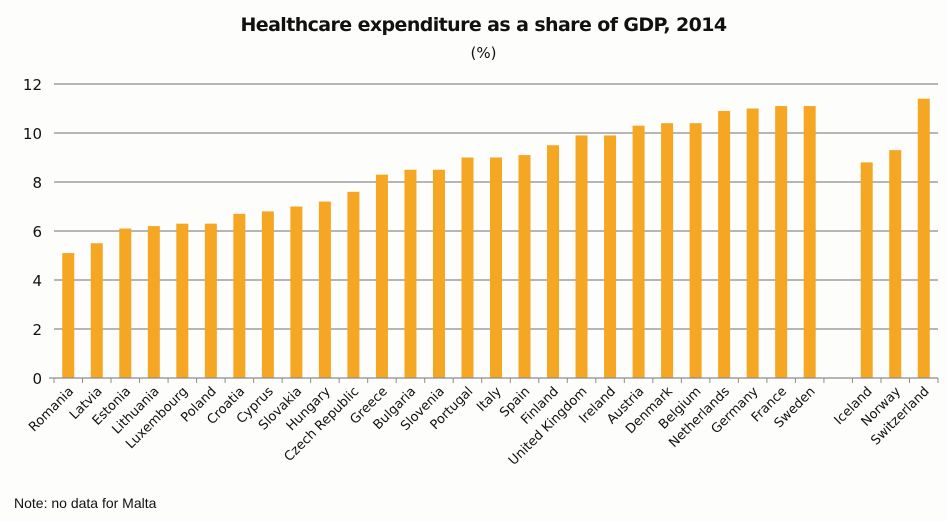 This screenshot has width=947, height=521. I want to click on y-tick-label: 8, so click(37, 183).